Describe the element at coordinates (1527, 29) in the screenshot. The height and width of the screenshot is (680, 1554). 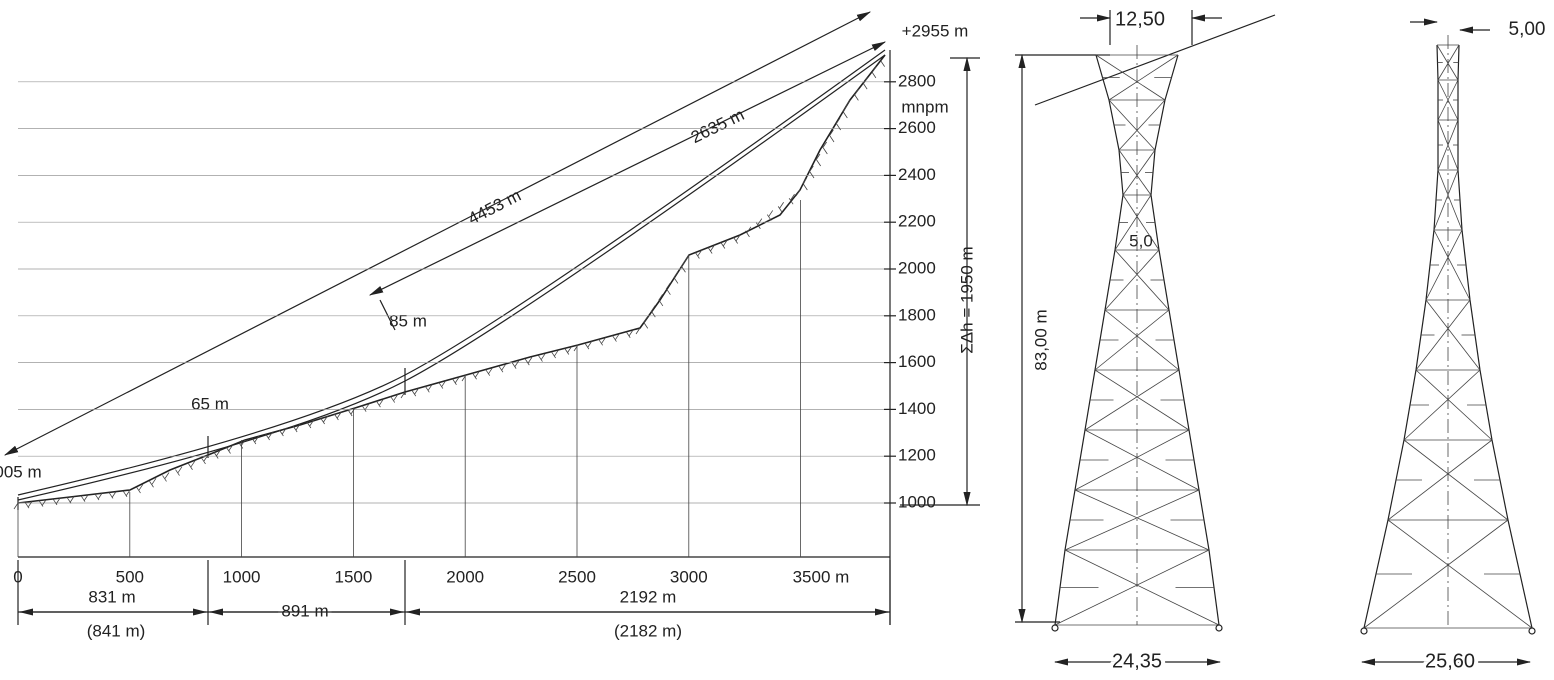
I see `top-width: 5,00` at that location.